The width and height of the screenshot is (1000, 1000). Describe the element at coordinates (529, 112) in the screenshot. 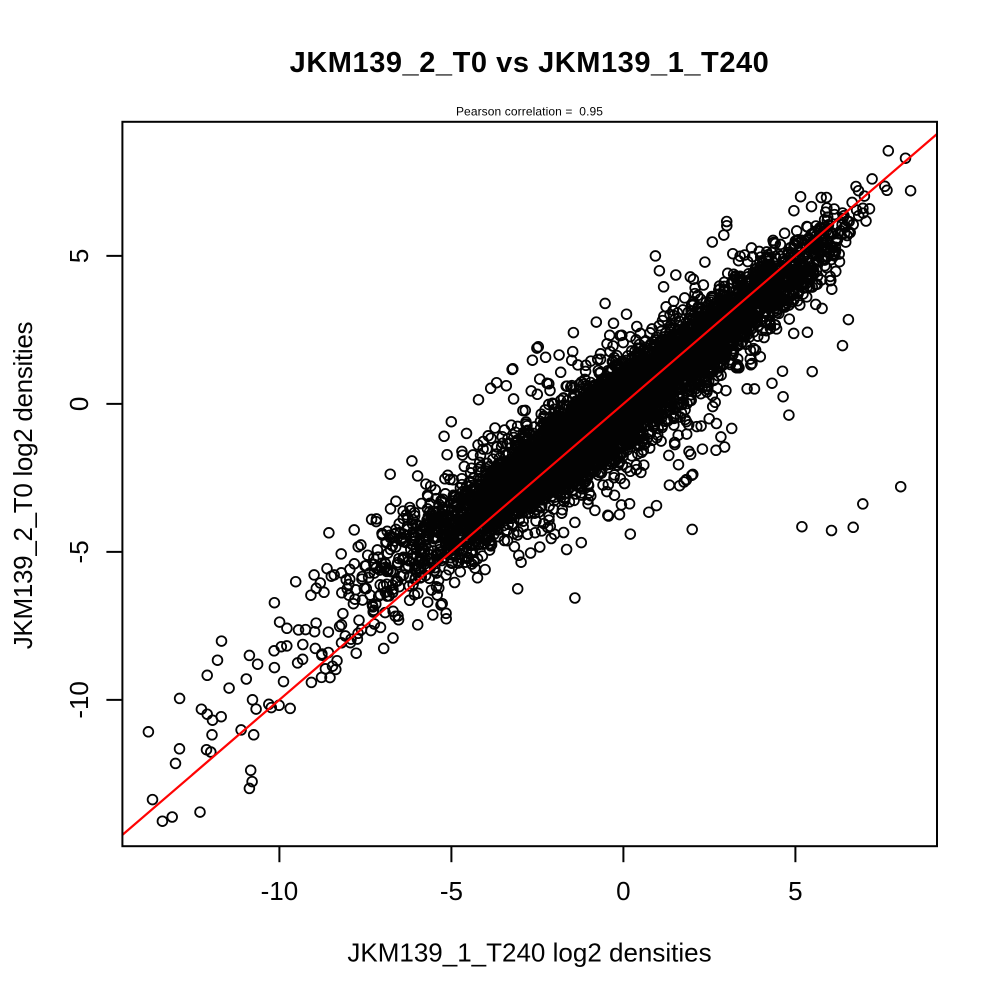

I see `svg-text: Pearson correlation = 0.95` at that location.